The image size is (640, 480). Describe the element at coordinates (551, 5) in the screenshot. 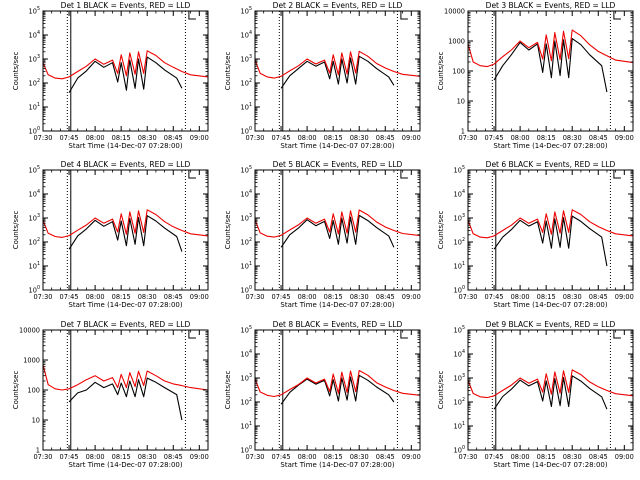

I see `panel-title: Det 3 BLACK = Events, RED = LLD` at that location.